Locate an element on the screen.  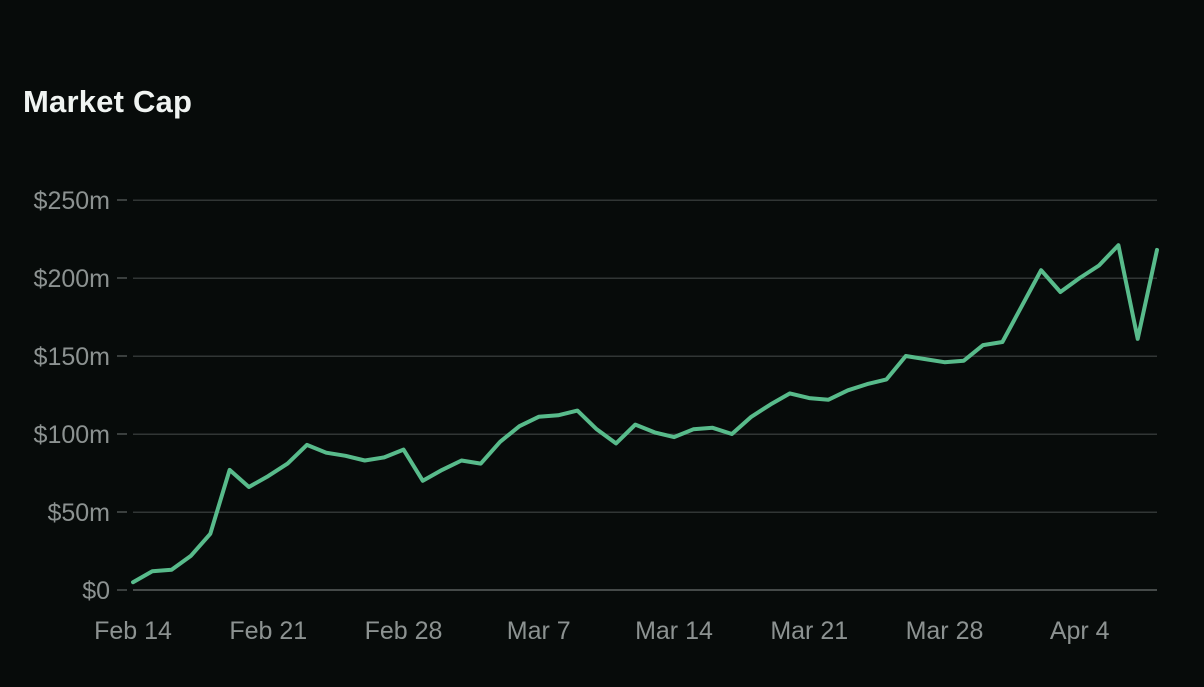
y-axis-label: $0 is located at coordinates (96, 591).